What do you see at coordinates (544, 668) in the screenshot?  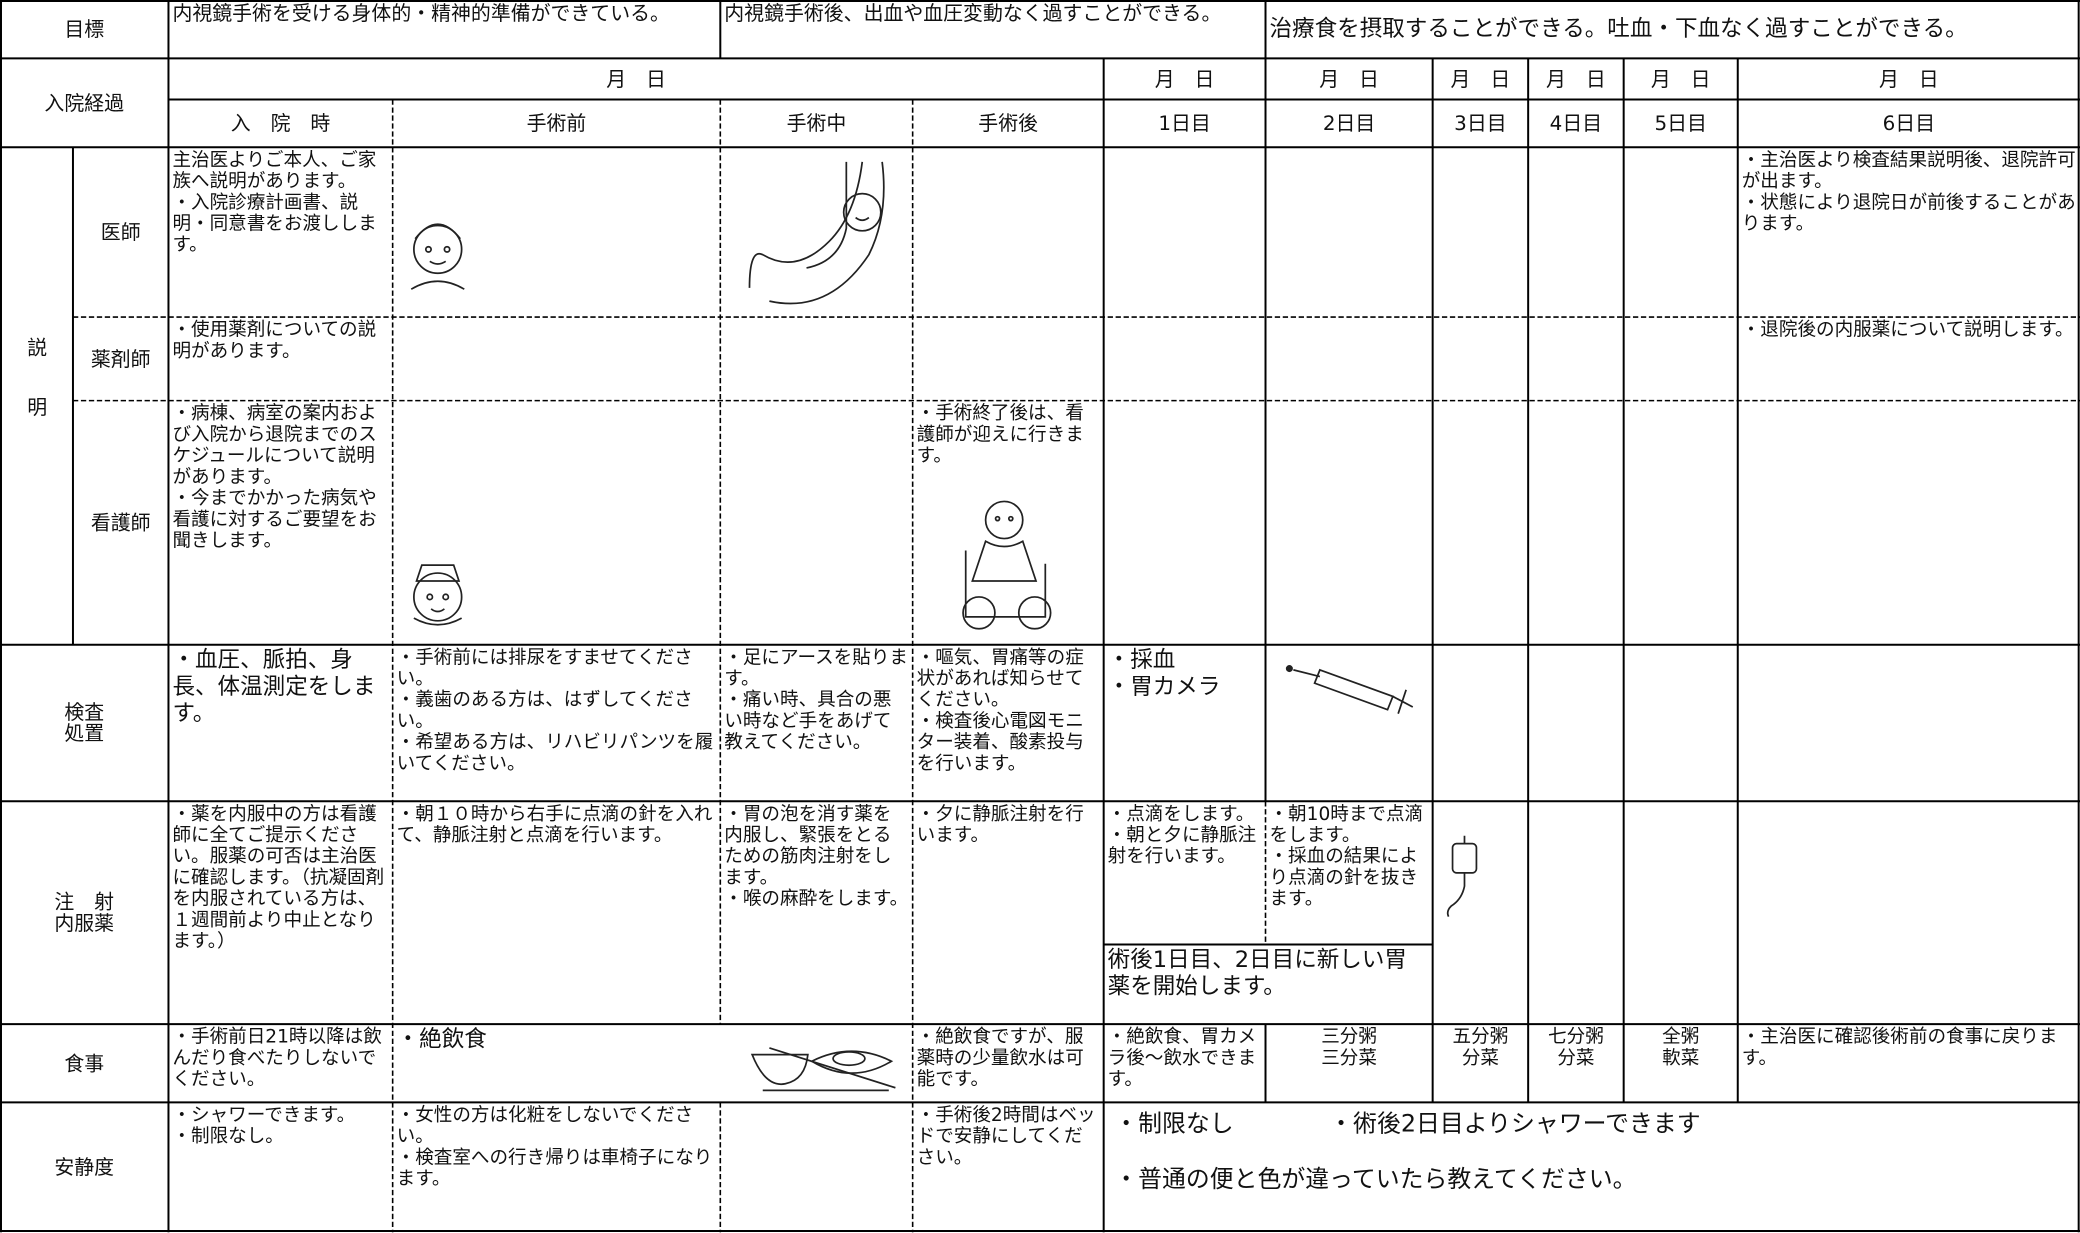 I see `text-line: ・手術前には排尿をすませてください。` at bounding box center [544, 668].